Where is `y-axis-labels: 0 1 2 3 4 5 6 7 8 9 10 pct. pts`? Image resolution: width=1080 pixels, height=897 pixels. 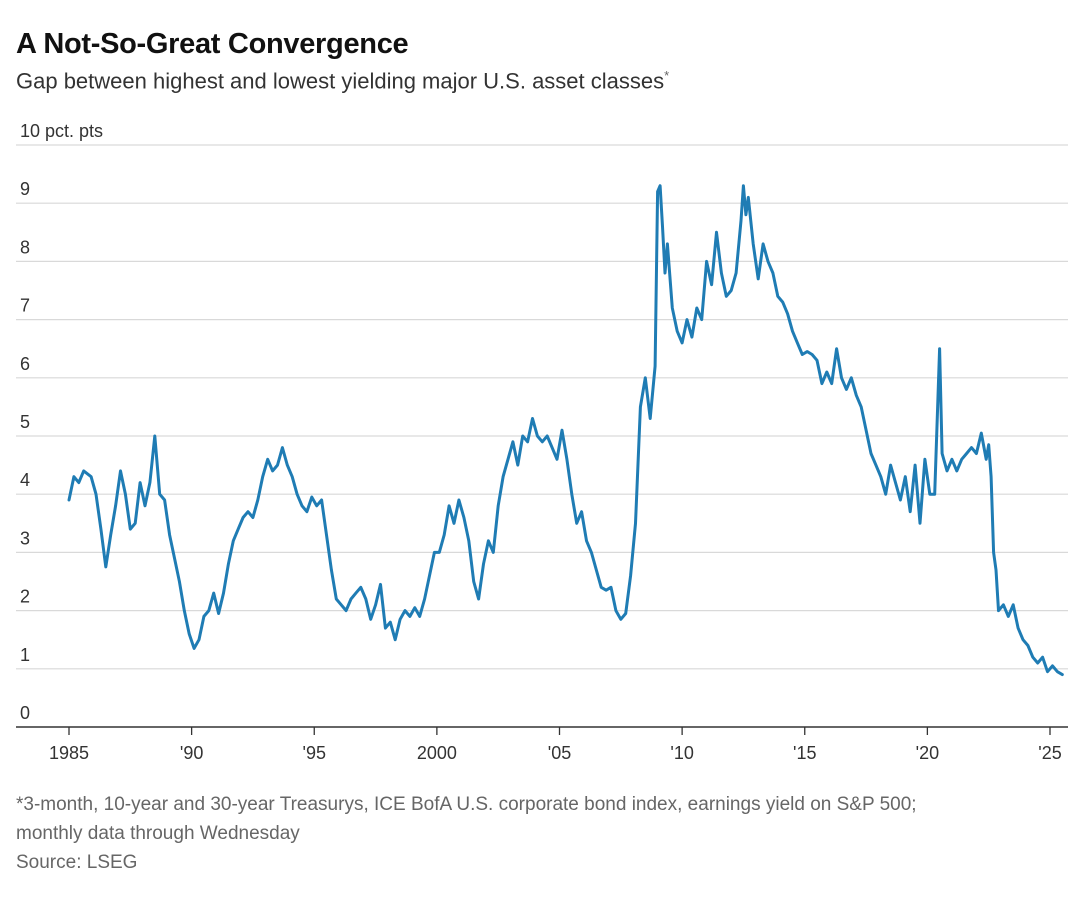
y-axis-labels: 0 1 2 3 4 5 6 7 8 9 10 pct. pts is located at coordinates (61, 422).